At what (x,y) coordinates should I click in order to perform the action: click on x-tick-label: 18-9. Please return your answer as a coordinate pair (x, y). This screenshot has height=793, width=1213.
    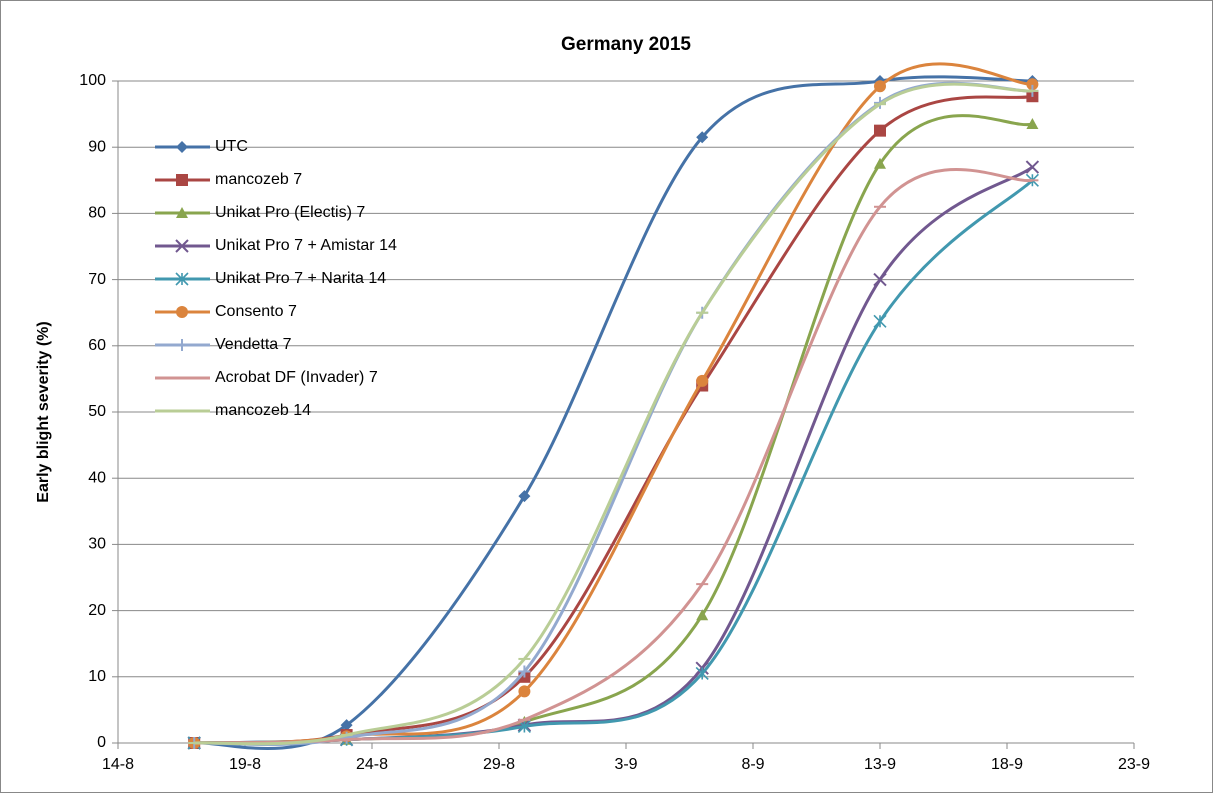
    Looking at the image, I should click on (1007, 764).